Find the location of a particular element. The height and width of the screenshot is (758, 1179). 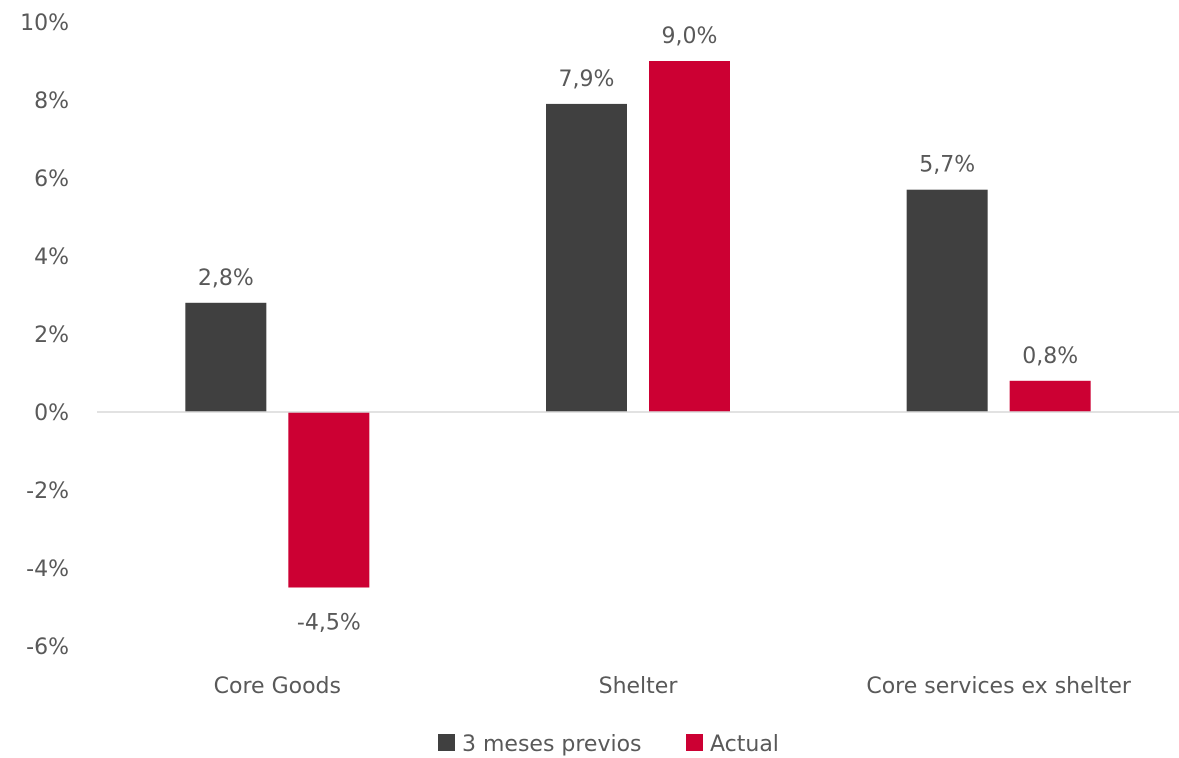

y-tick-label: -2% is located at coordinates (47, 491).